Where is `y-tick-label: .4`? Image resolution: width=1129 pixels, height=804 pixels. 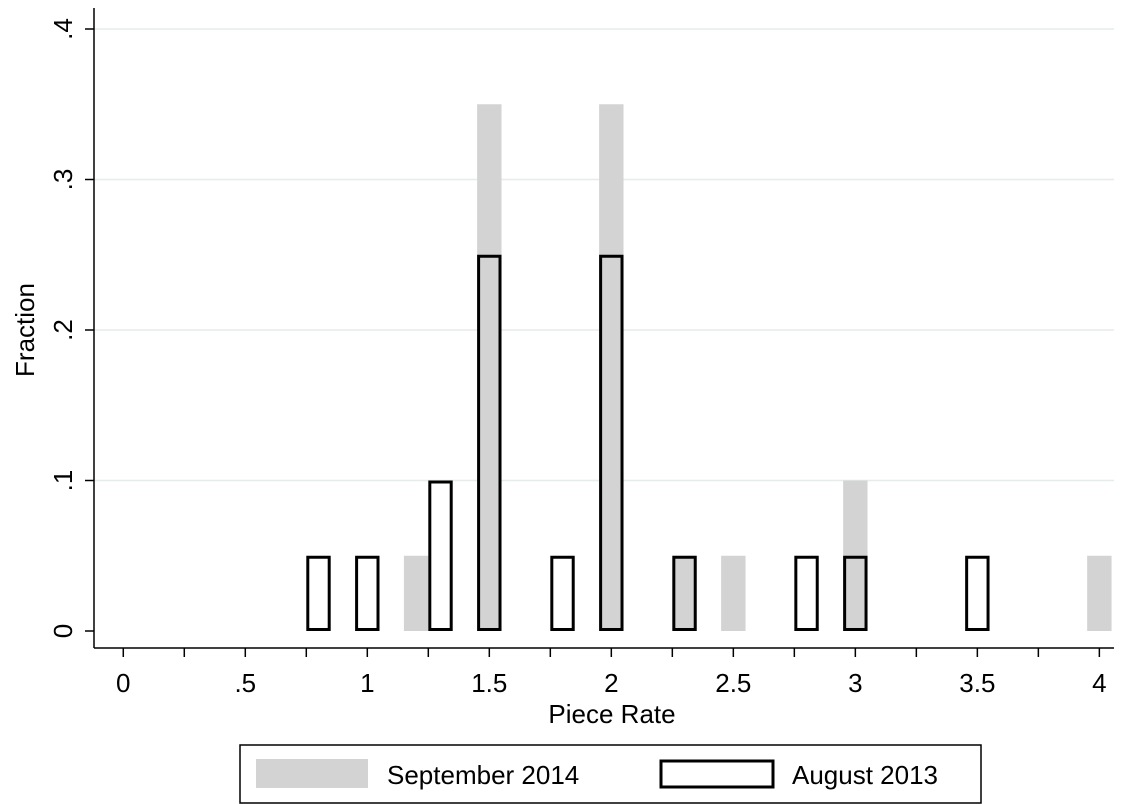
y-tick-label: .4 is located at coordinates (63, 29).